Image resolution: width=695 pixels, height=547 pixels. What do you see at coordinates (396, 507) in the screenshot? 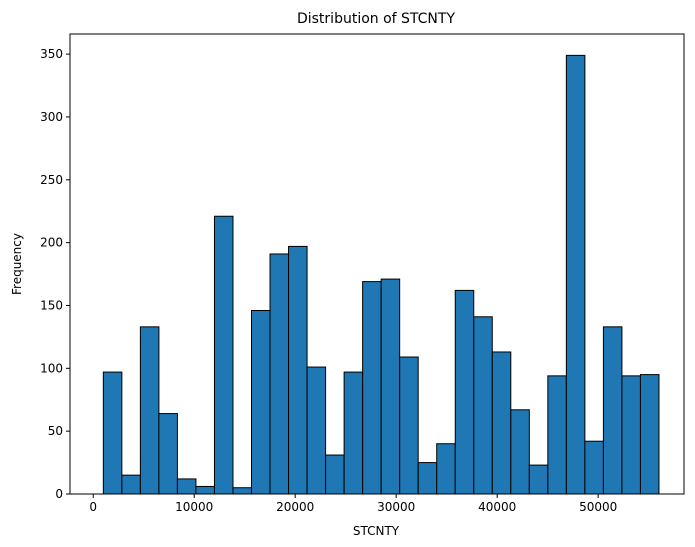
I see `x-tick-label: 30000` at bounding box center [396, 507].